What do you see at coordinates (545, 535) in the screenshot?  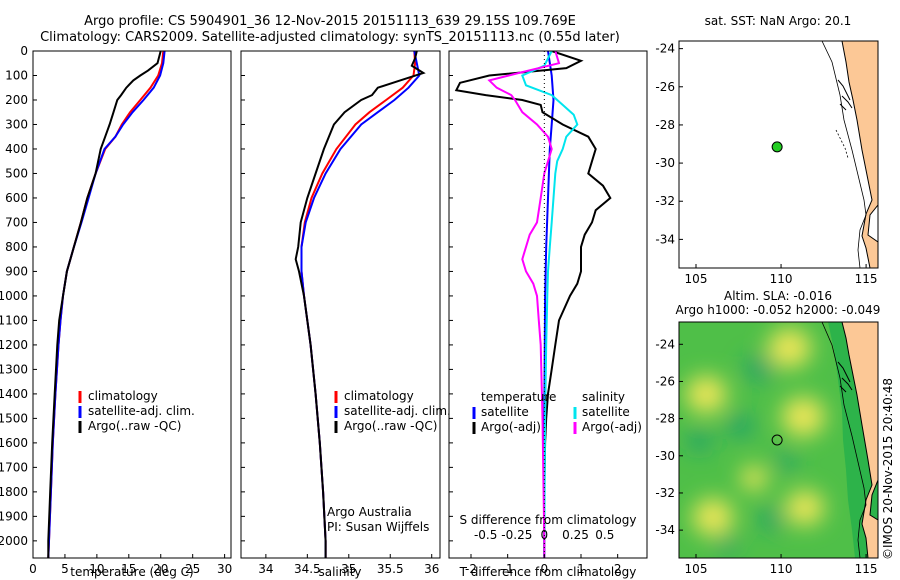 I see `top-tick-label: 0` at bounding box center [545, 535].